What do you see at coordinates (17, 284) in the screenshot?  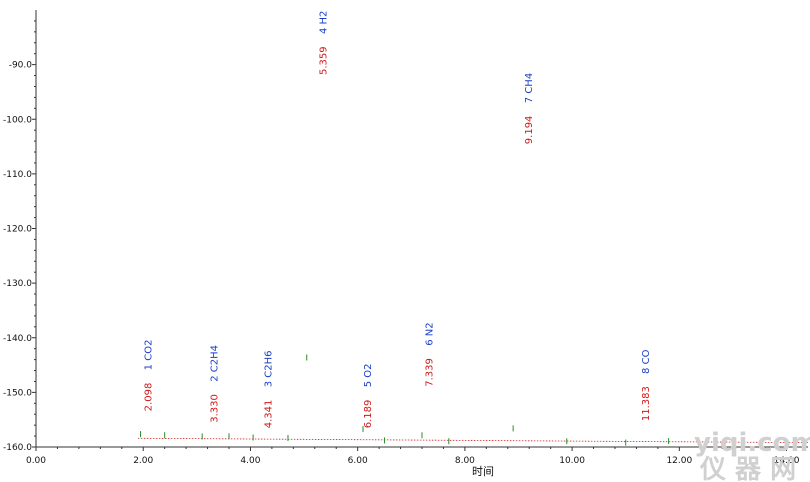 I see `y-tick-label: -130.0` at bounding box center [17, 284].